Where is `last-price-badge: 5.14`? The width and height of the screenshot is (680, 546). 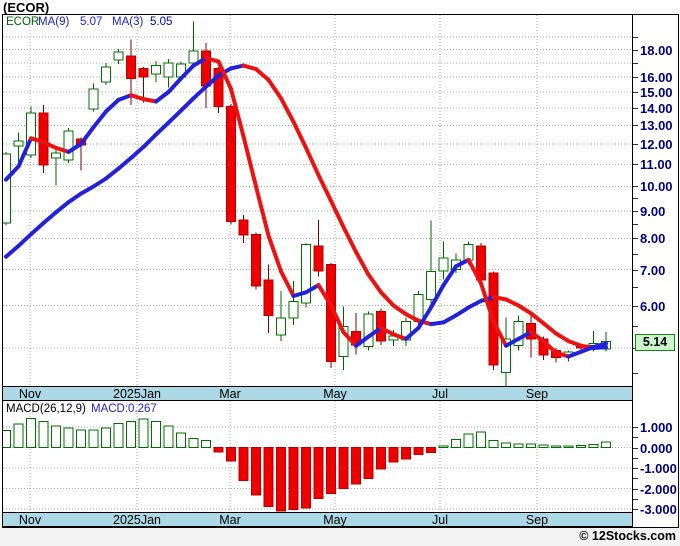
last-price-badge: 5.14 is located at coordinates (655, 342).